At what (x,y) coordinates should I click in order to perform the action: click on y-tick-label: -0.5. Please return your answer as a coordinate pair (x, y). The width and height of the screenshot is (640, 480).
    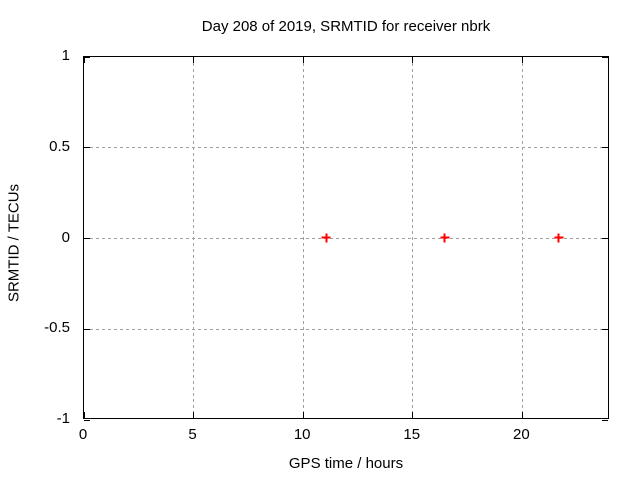
    Looking at the image, I should click on (57, 328).